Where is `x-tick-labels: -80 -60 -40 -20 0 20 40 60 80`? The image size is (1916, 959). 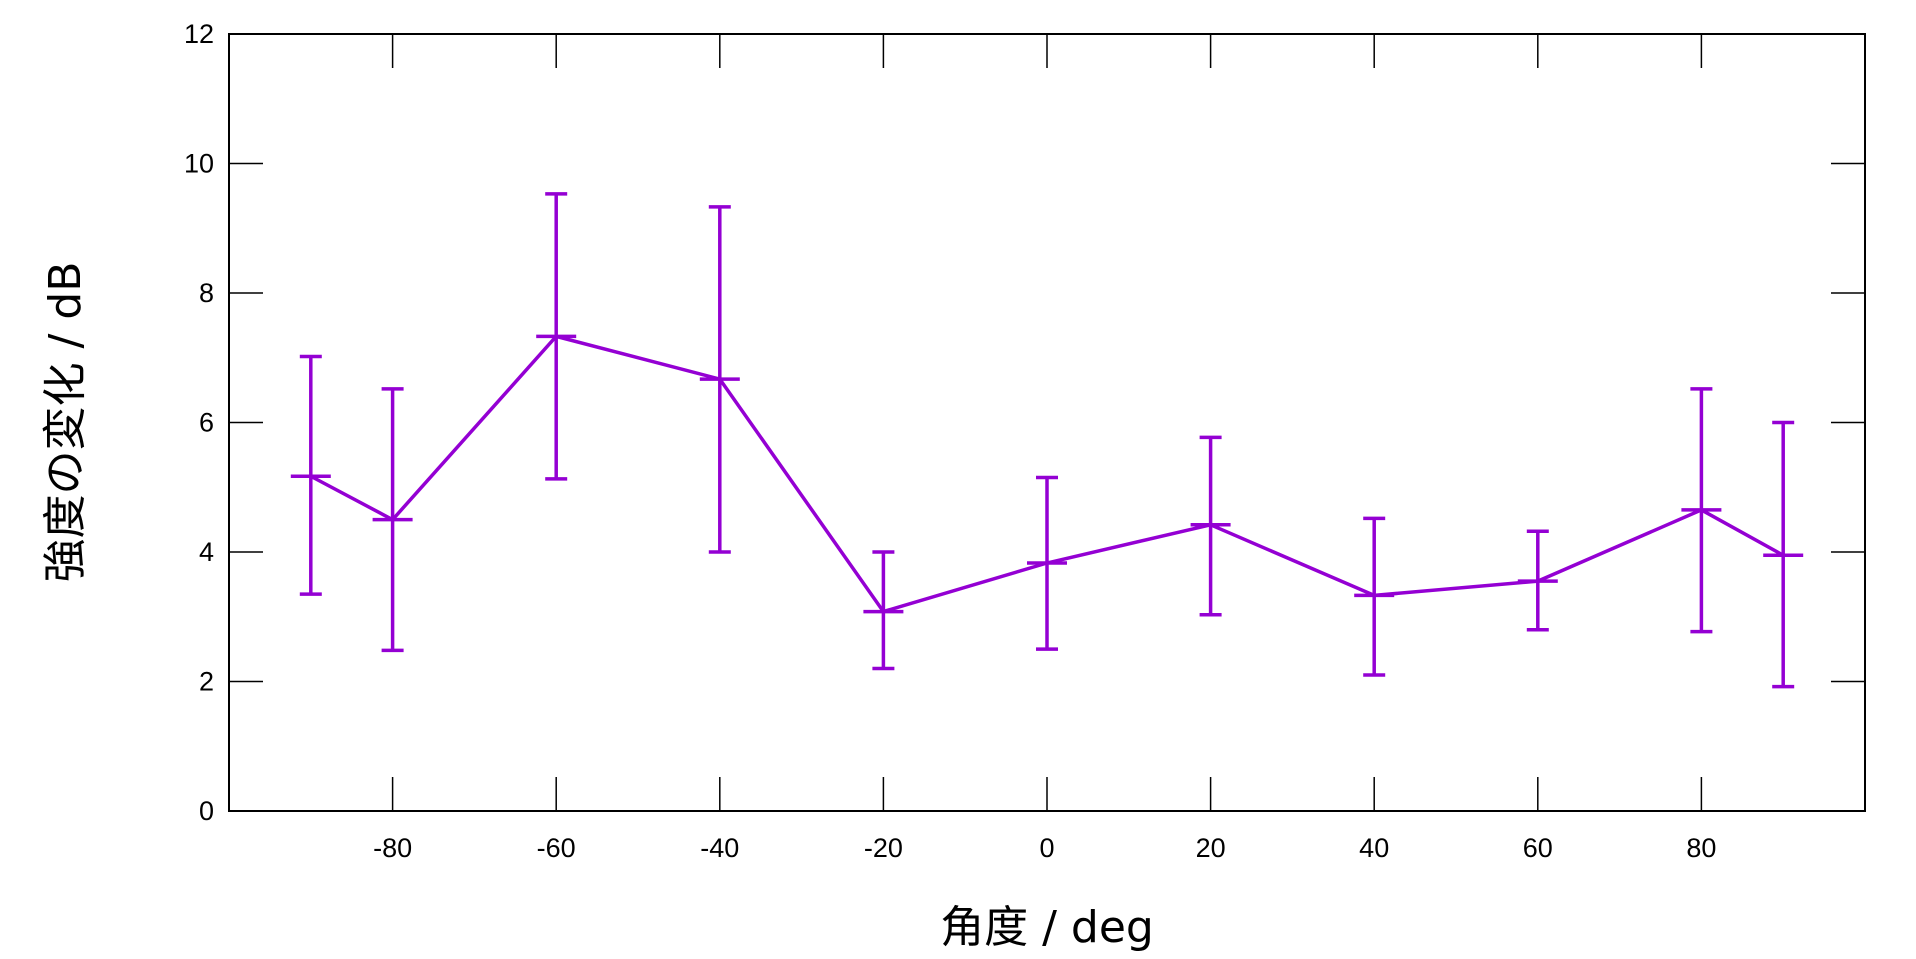 x-tick-labels: -80 -60 -40 -20 0 20 40 60 80 is located at coordinates (1044, 848).